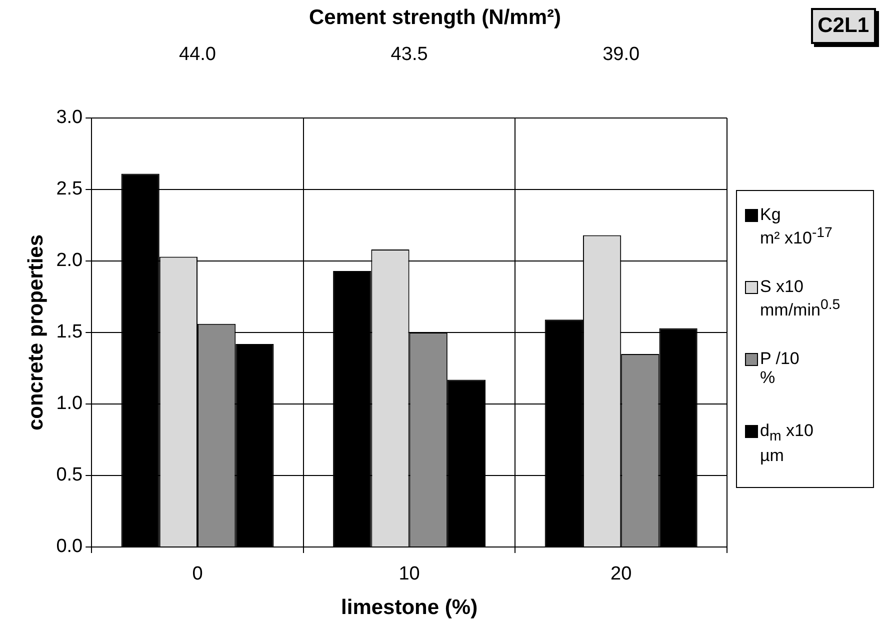 Image resolution: width=884 pixels, height=633 pixels. I want to click on x-tick-label: 20, so click(621, 574).